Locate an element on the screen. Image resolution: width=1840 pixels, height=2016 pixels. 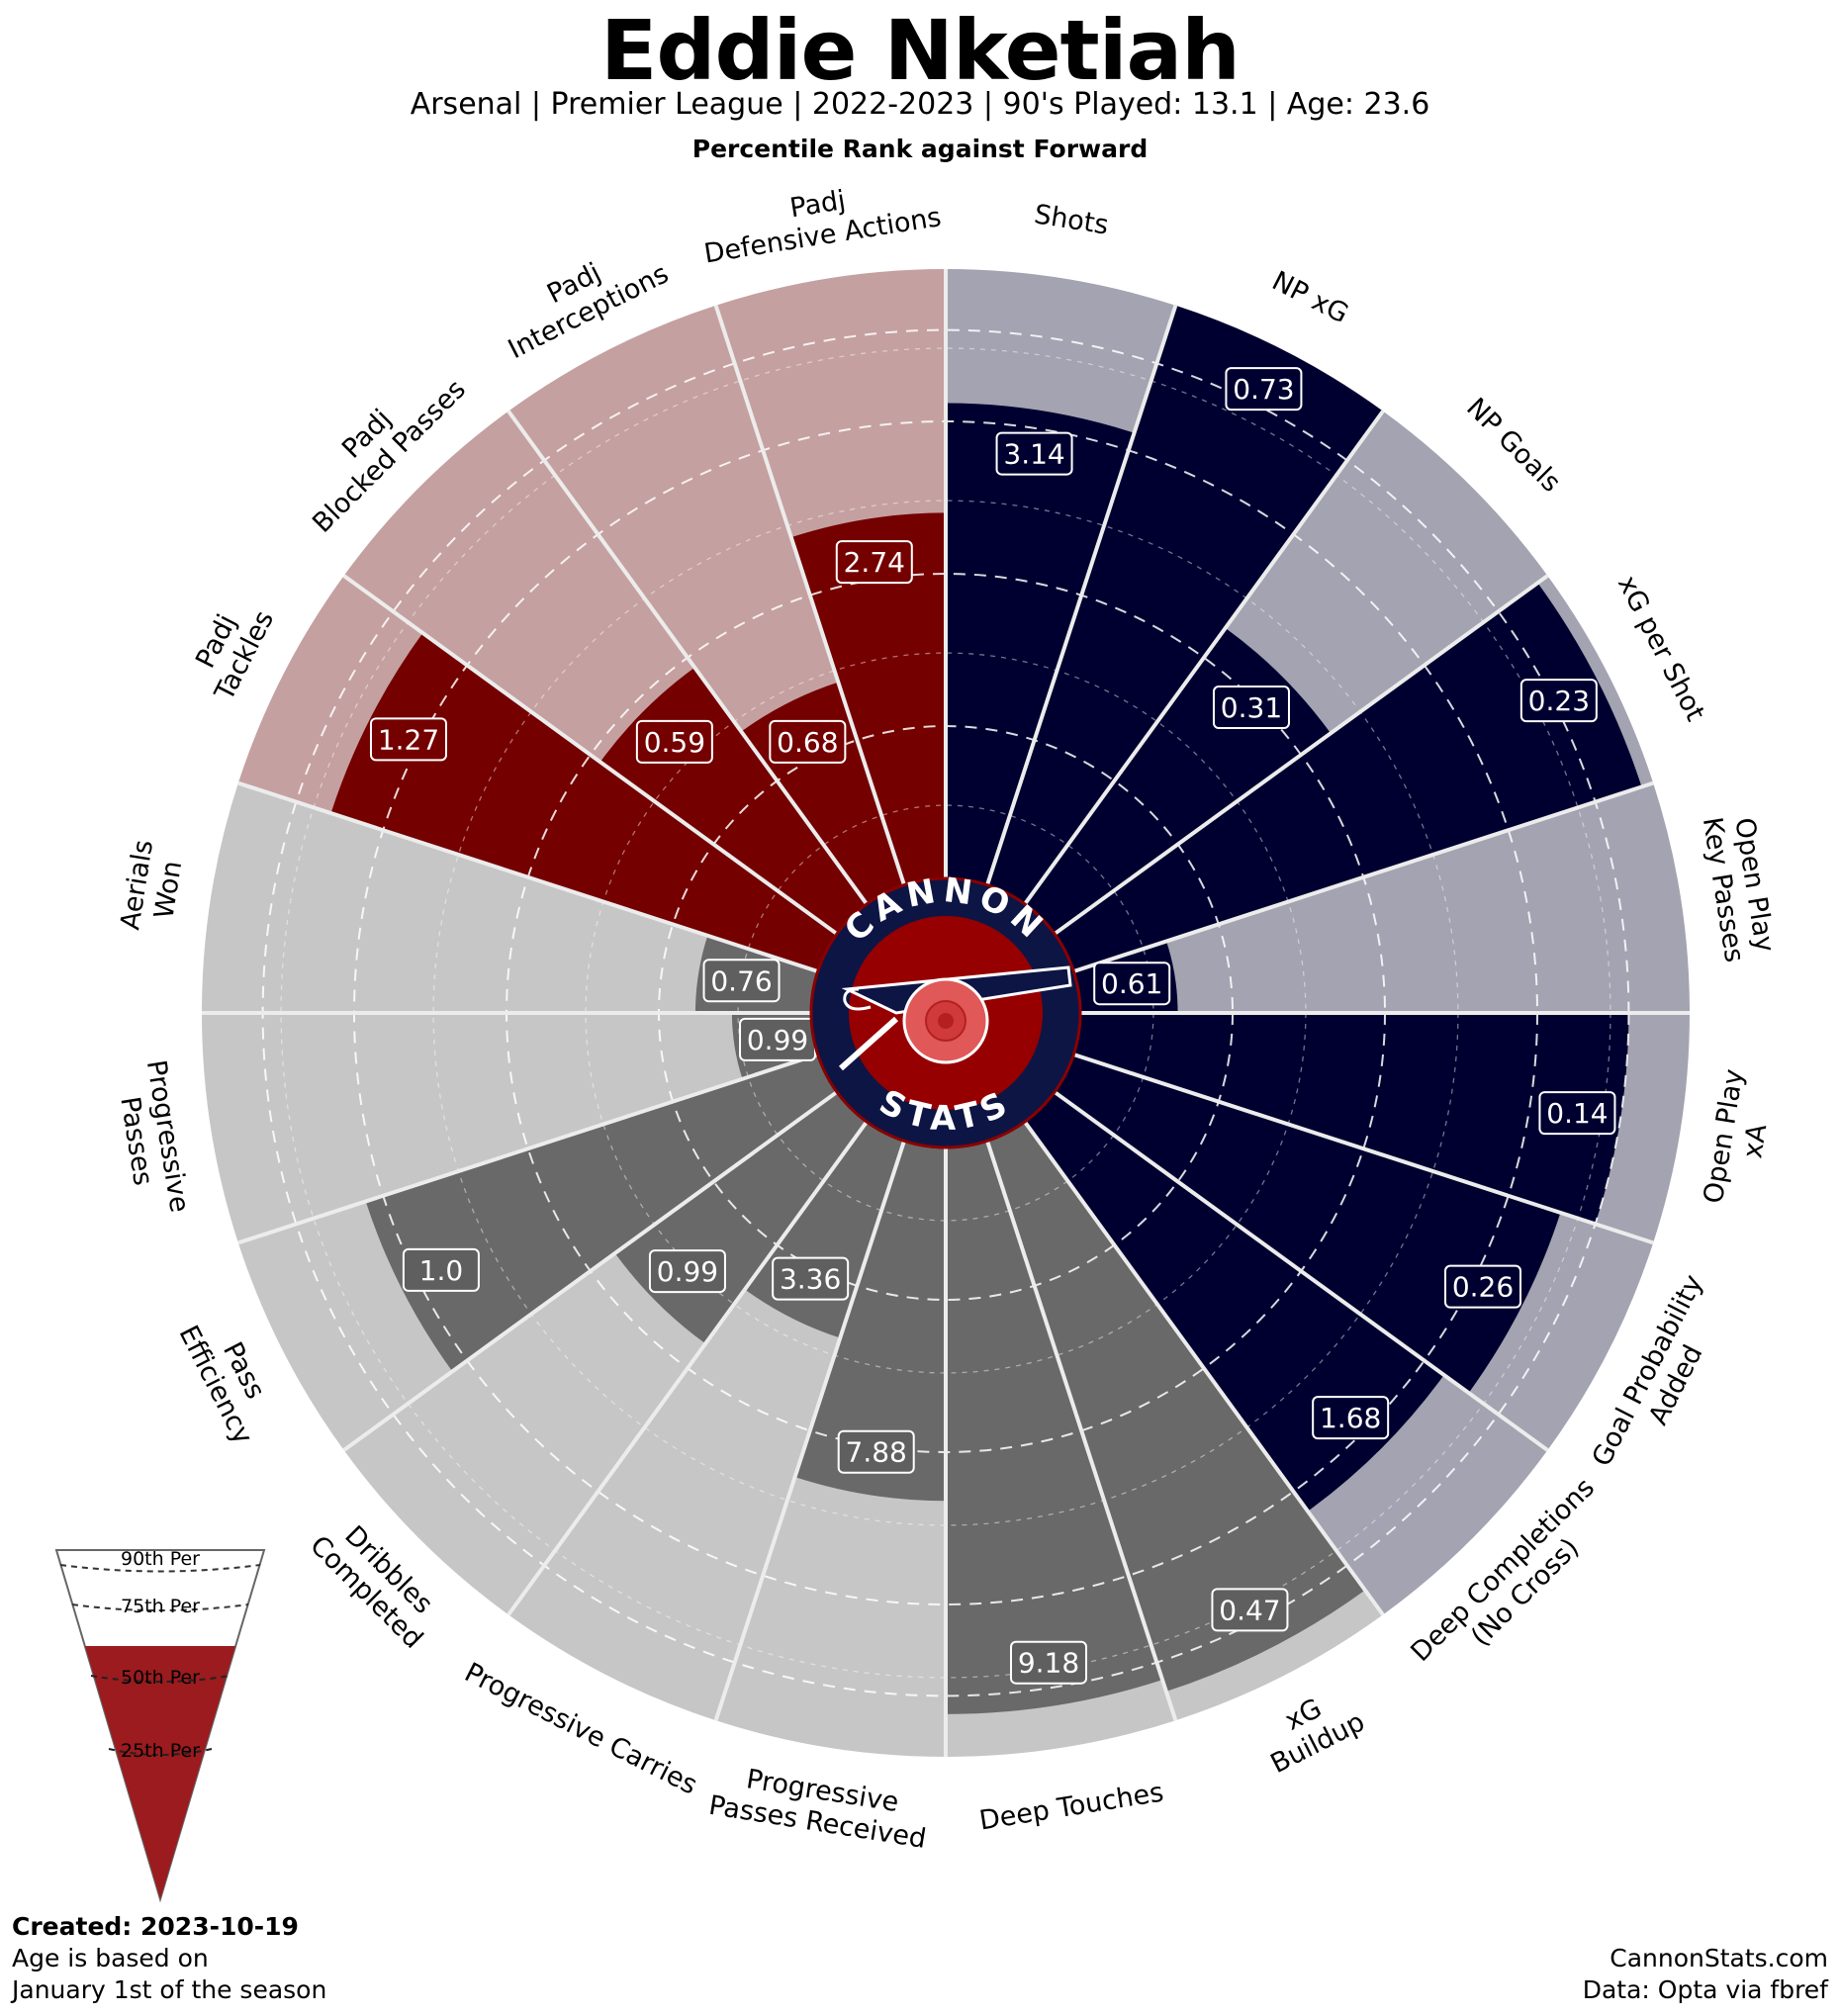
cannonstats-logo: CANNON STATS is located at coordinates (945, 1010).